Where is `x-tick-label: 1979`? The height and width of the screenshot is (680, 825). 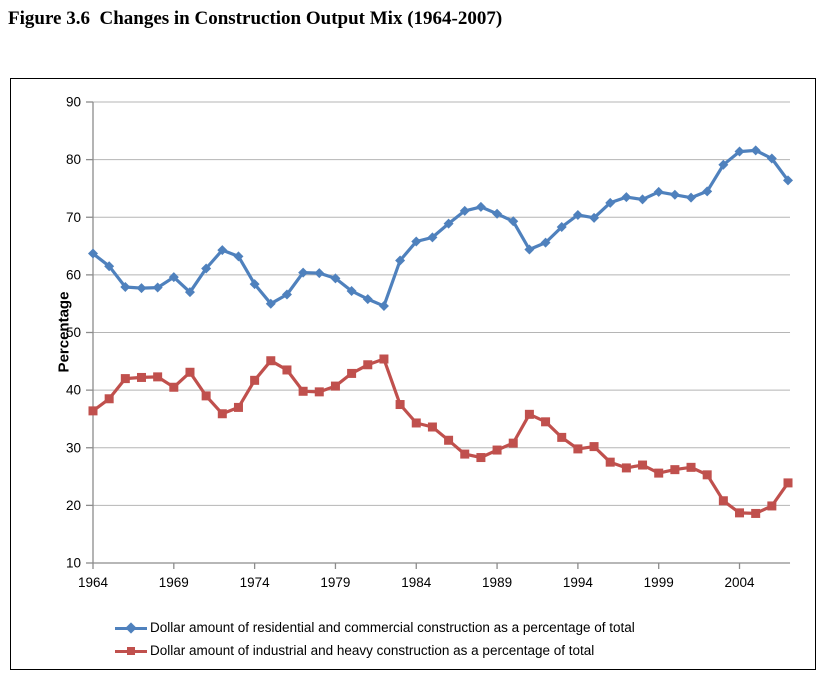 x-tick-label: 1979 is located at coordinates (335, 582).